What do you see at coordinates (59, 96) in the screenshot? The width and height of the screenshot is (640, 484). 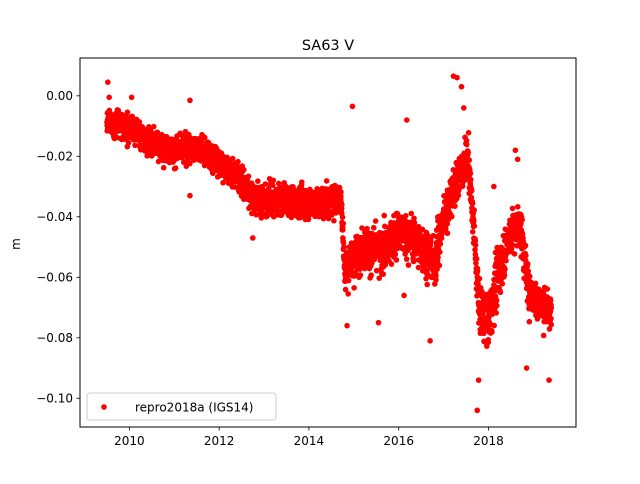 I see `y-tick-label: 0.00` at bounding box center [59, 96].